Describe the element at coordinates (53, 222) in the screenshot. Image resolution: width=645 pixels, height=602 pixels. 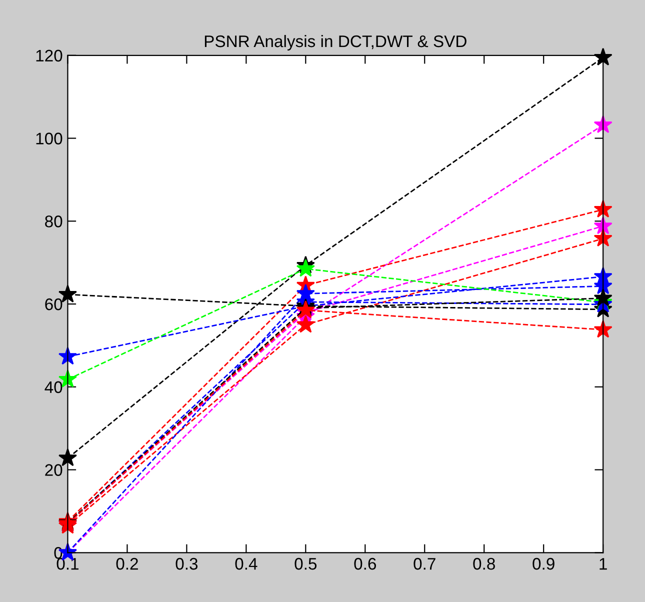
I see `y-tick-label: 80` at that location.